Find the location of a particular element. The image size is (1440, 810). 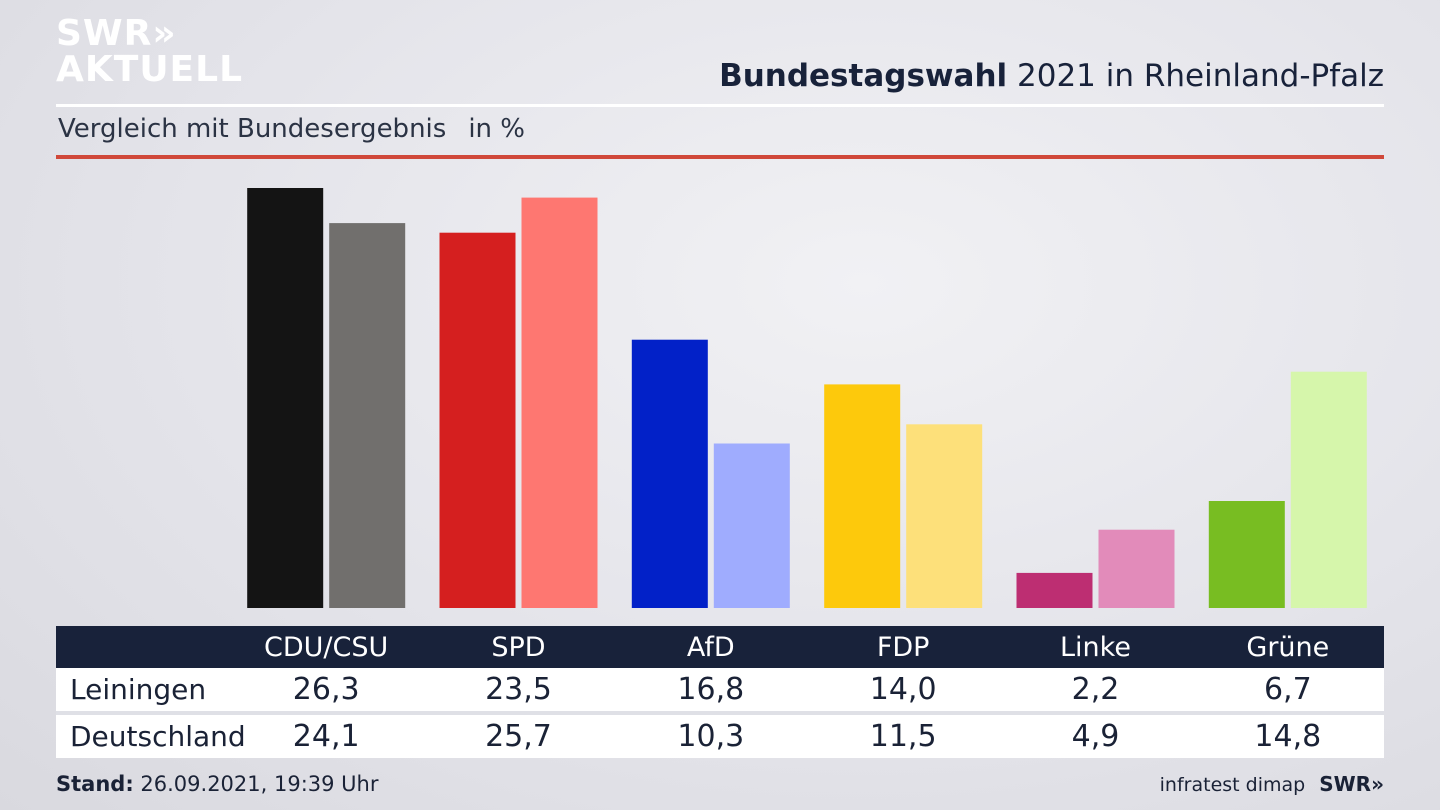

swr-aktuell-logo: SWR» AKTUELL is located at coordinates (149, 52).